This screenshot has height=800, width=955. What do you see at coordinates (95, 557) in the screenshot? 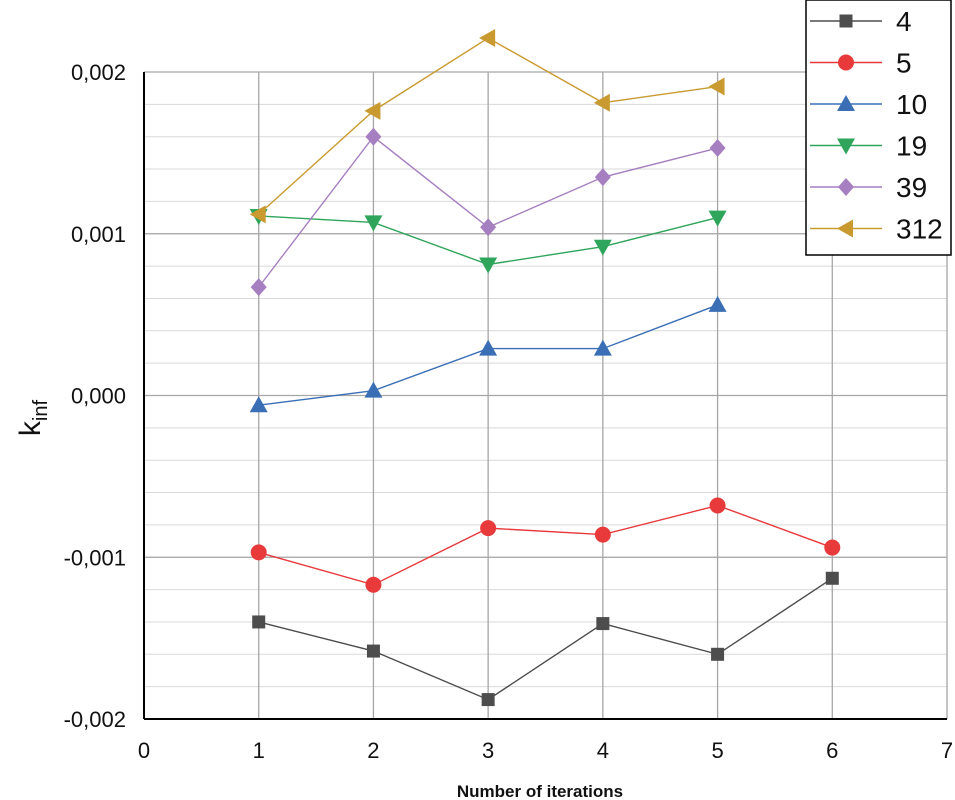
I see `y-tick-label: -0,001` at bounding box center [95, 557].